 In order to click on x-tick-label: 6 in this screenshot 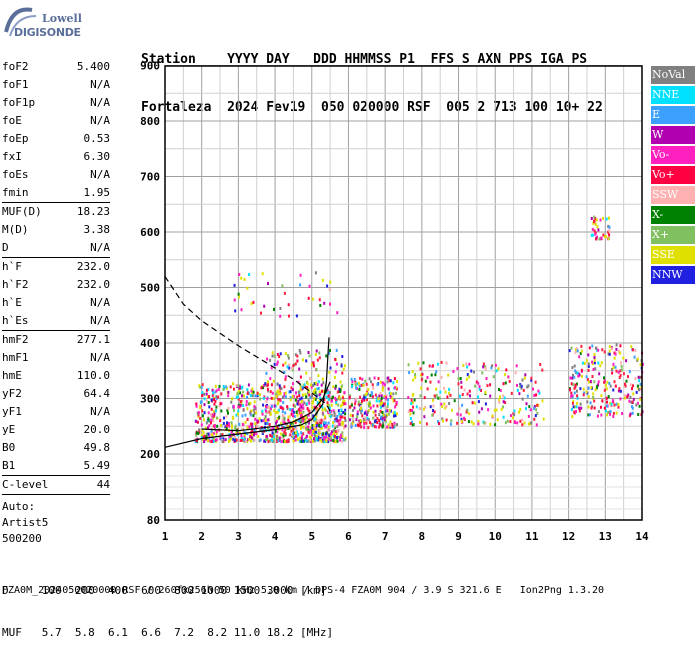, I will do `click(348, 536)`.